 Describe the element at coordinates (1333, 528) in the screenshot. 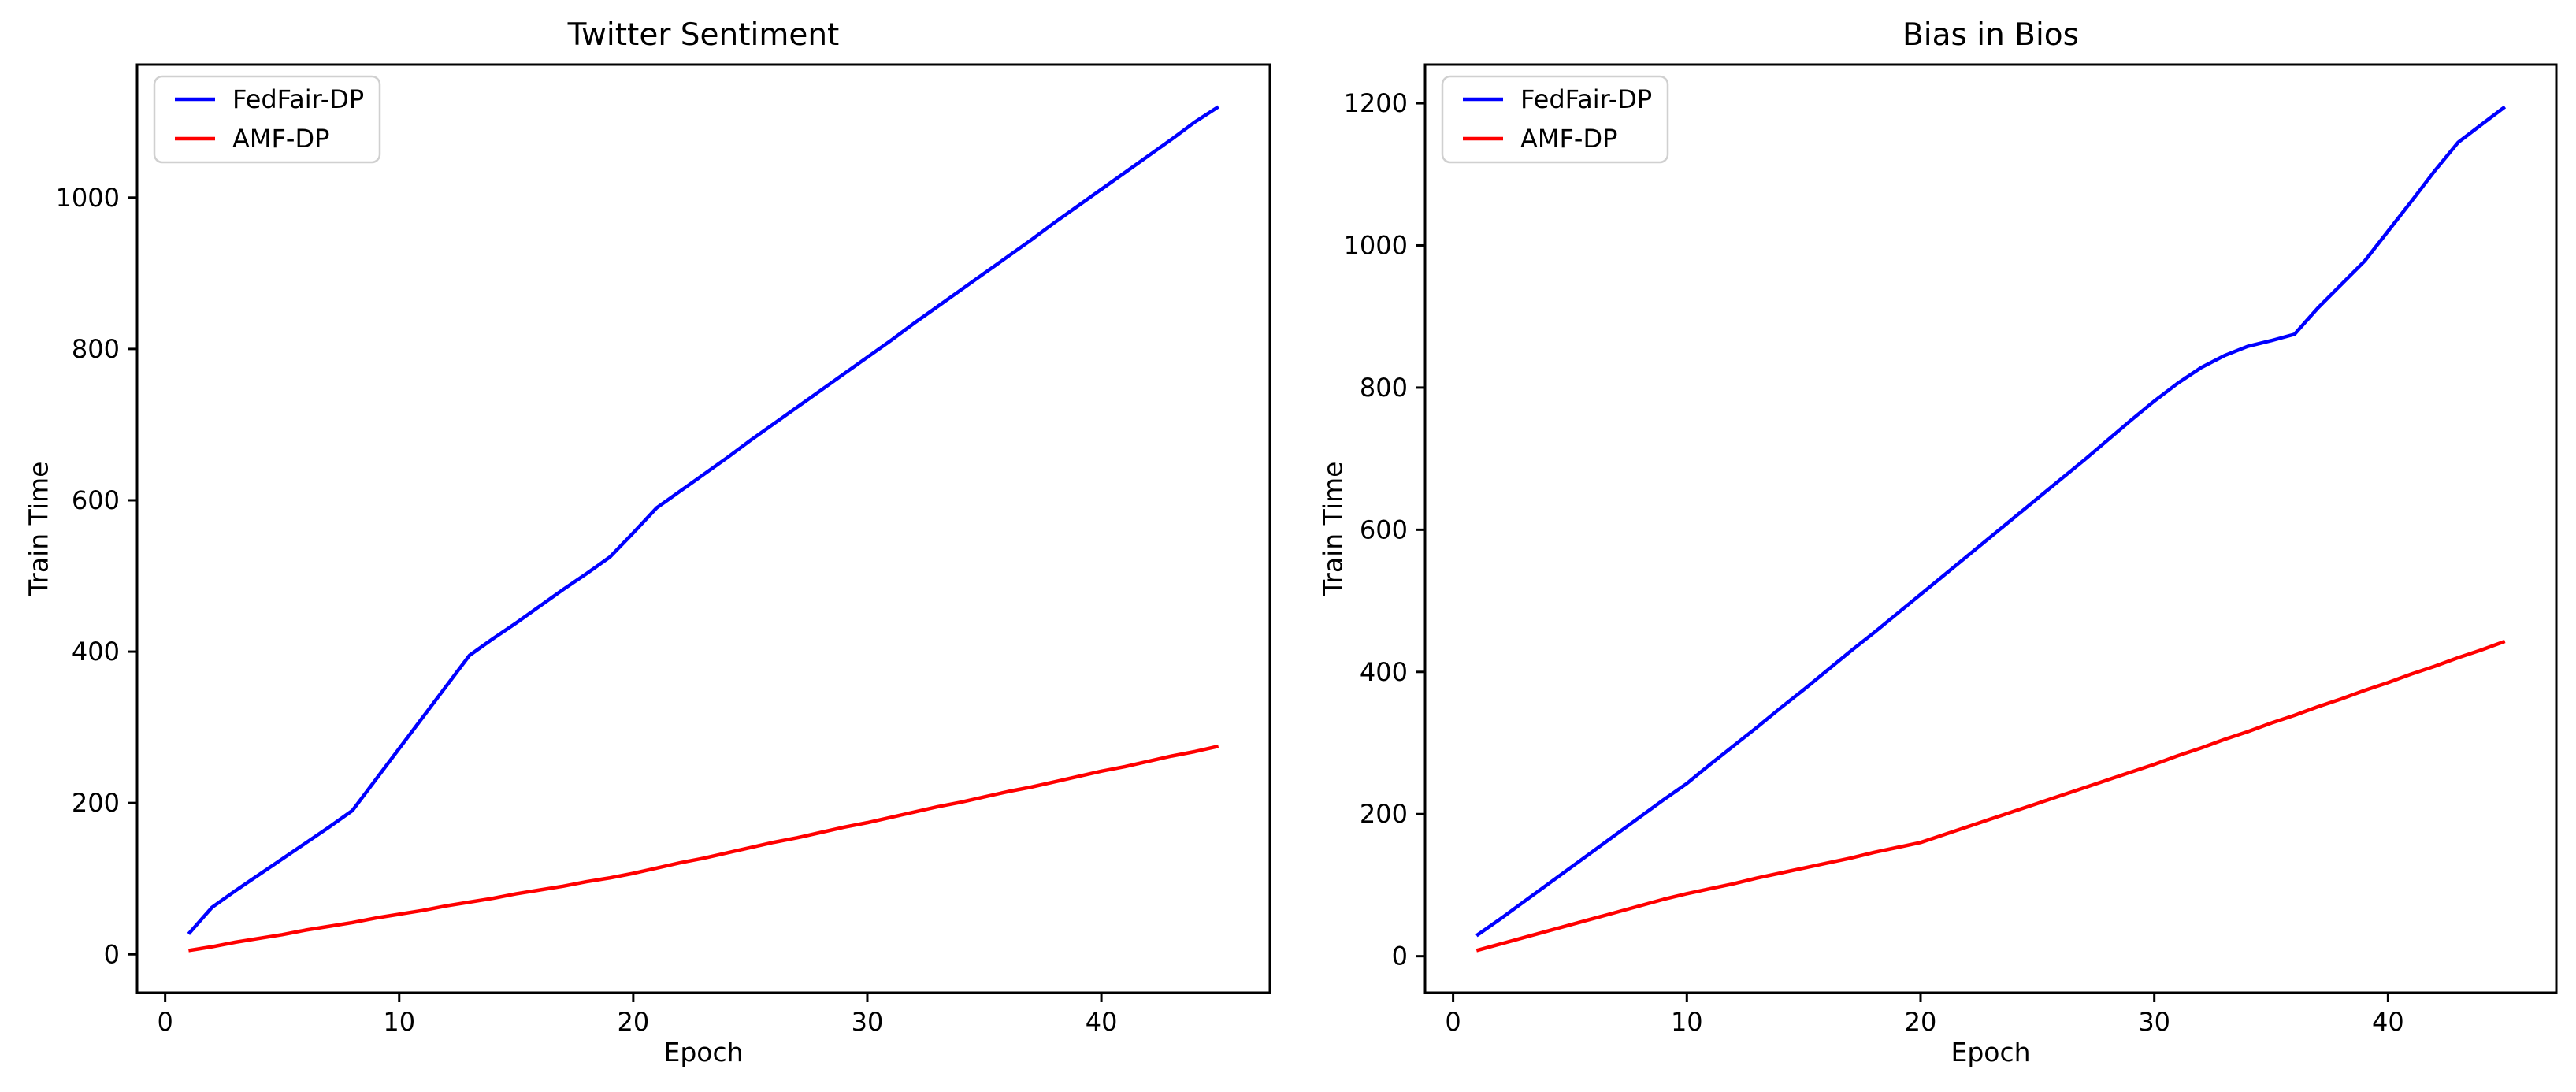

I see `y-axis-label-right: Train Time` at that location.